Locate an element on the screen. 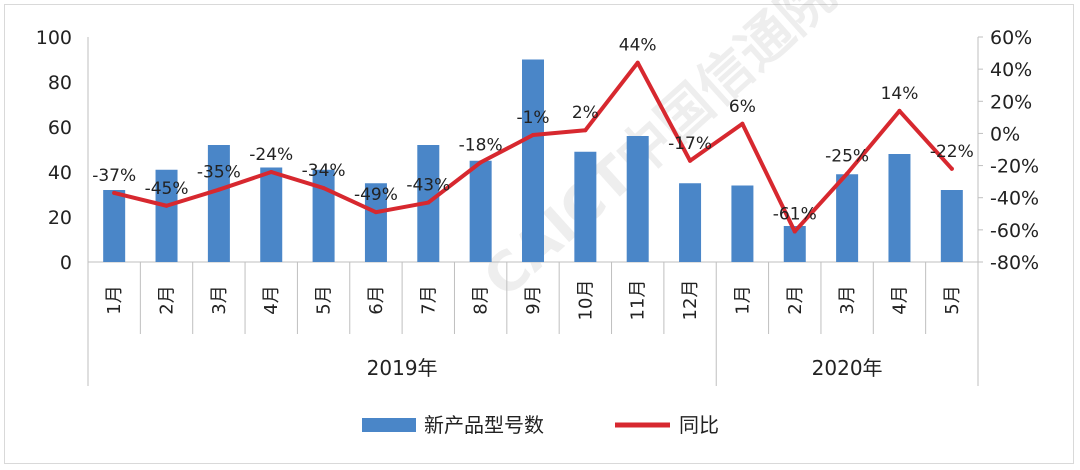  category-label: 10月 is located at coordinates (585, 300).